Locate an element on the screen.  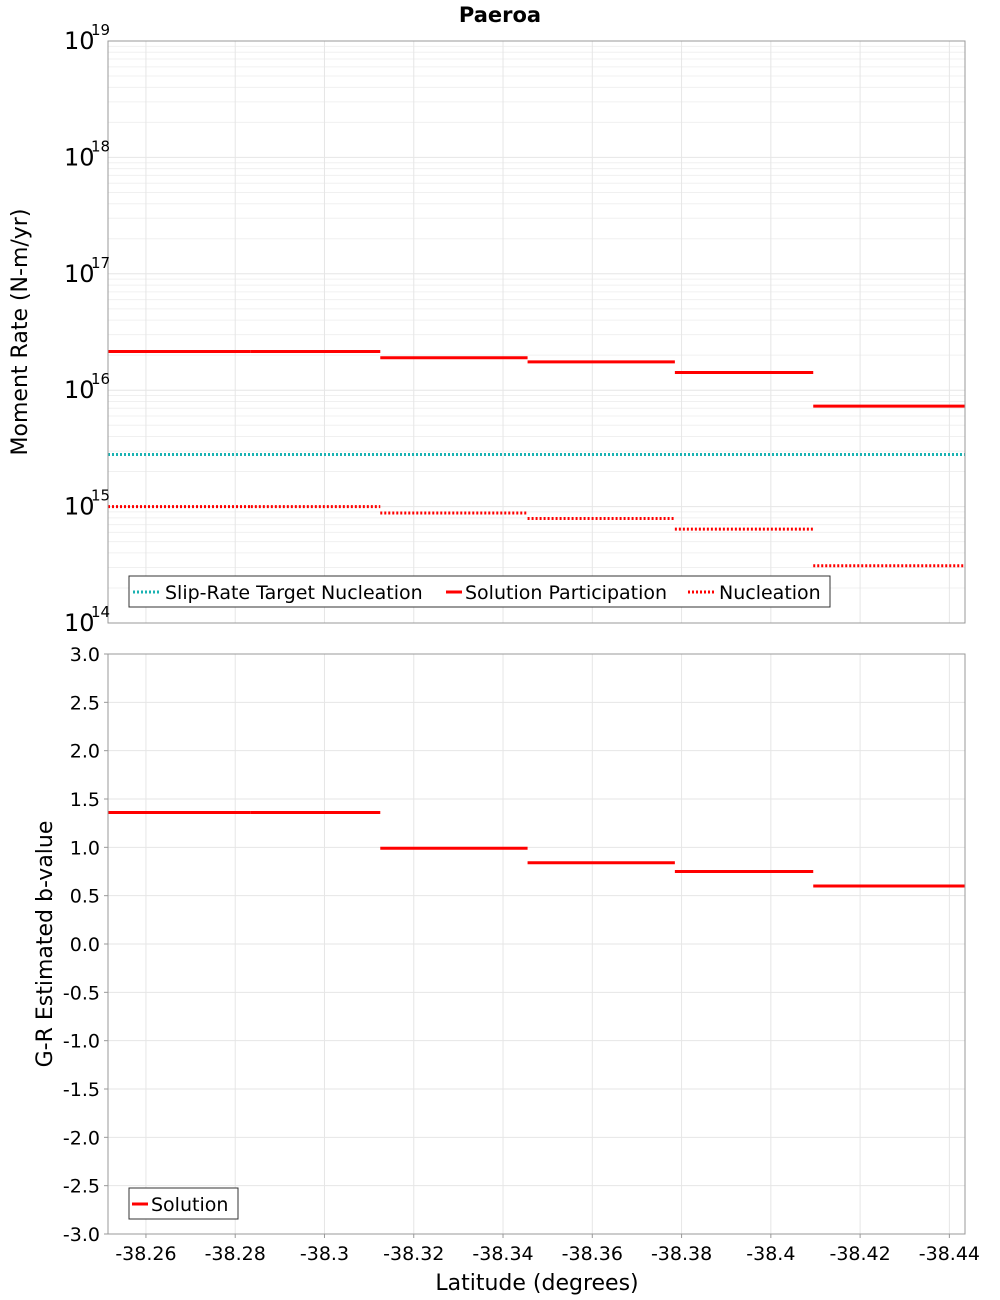
b-value-y-axis-label: G-R Estimated b-value is located at coordinates (45, 944).